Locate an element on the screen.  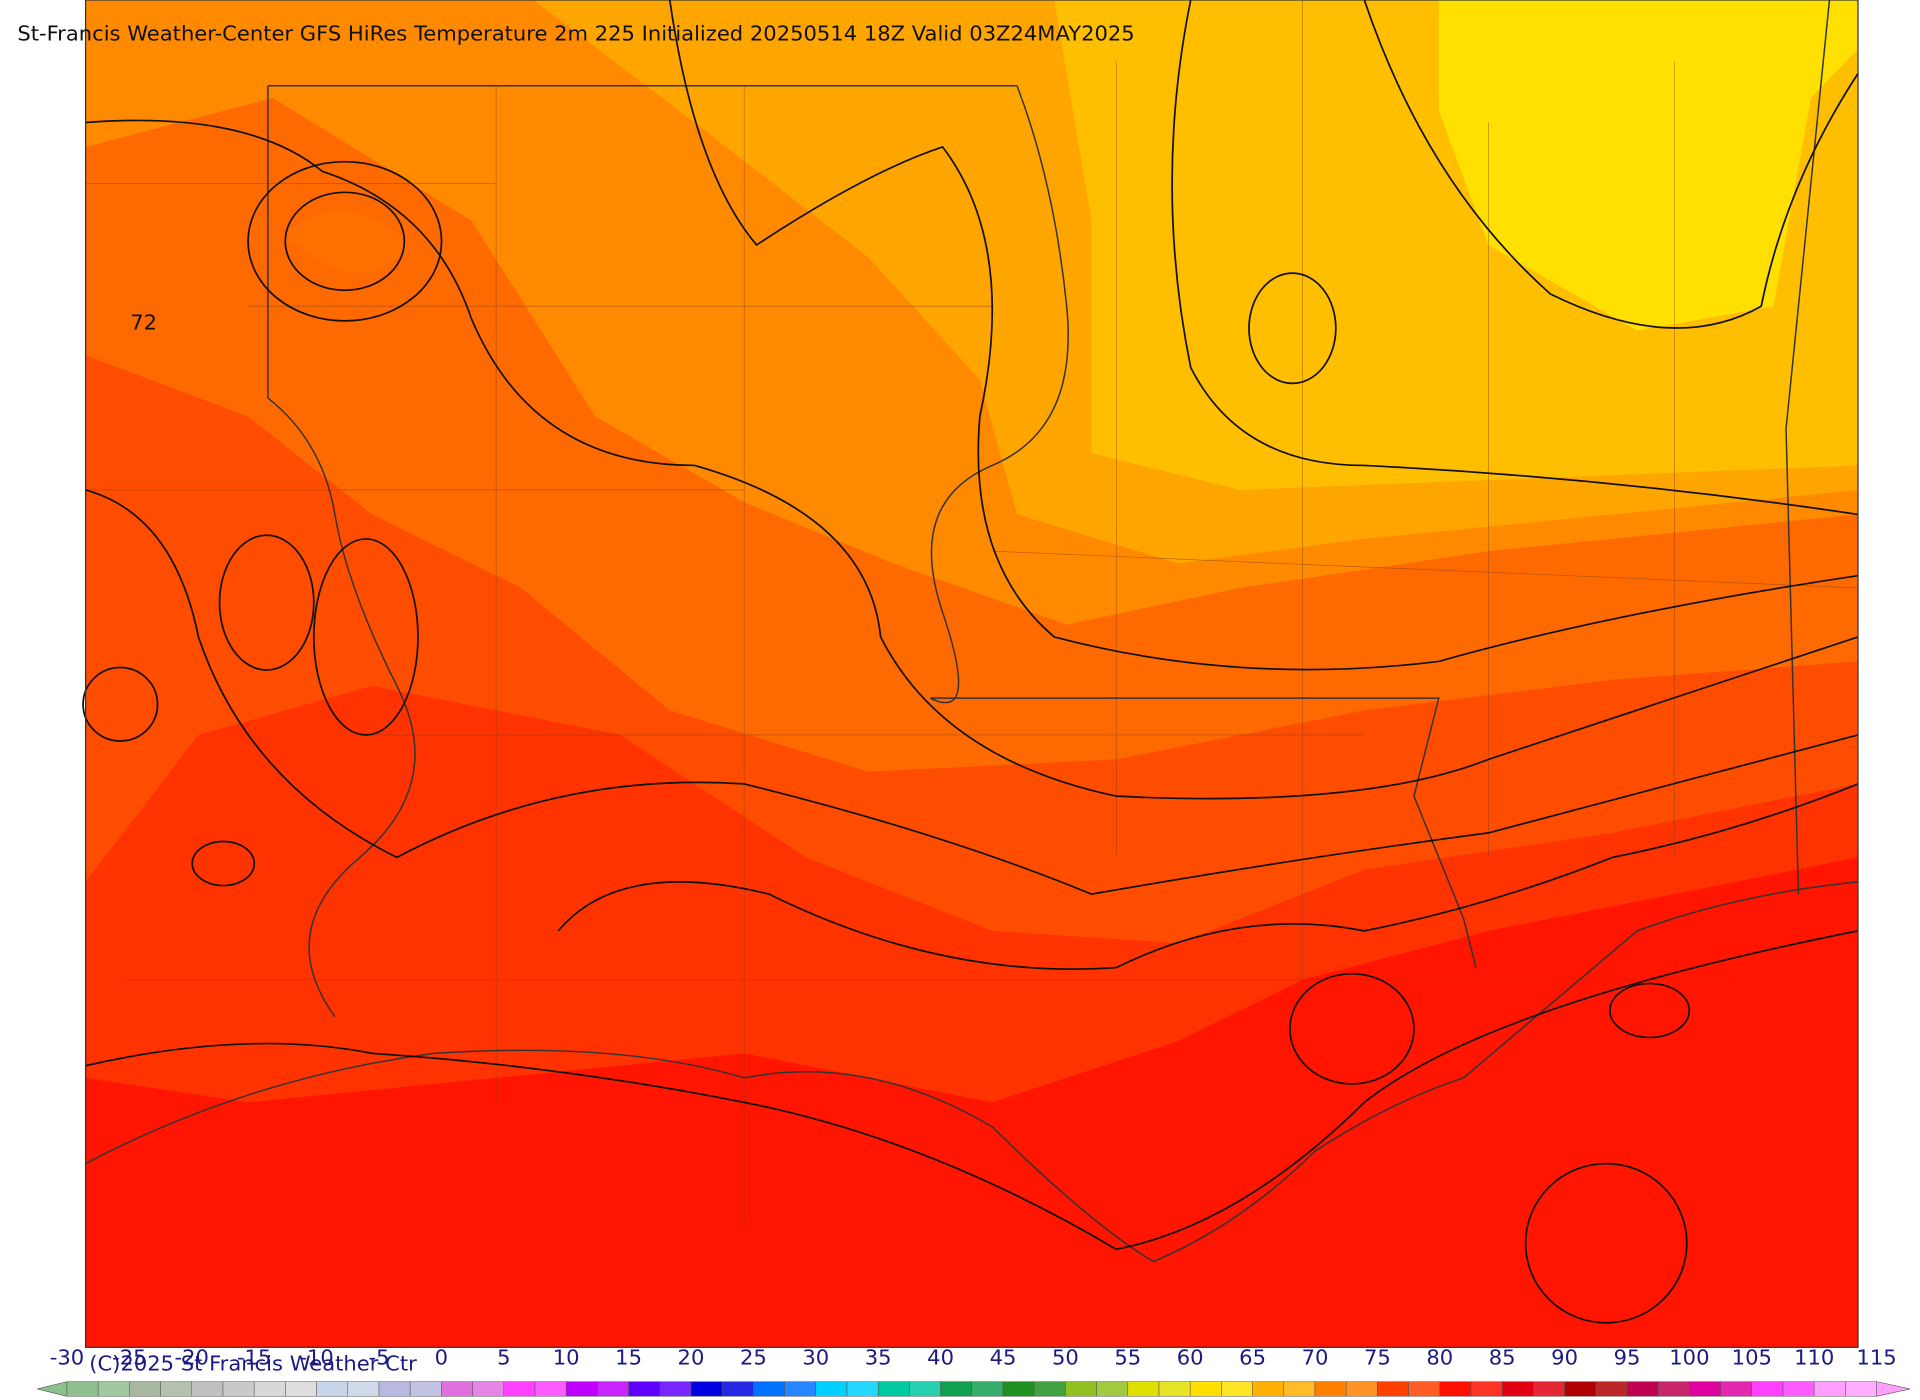
colorbar-tick-label: 75 is located at coordinates (1377, 1358).